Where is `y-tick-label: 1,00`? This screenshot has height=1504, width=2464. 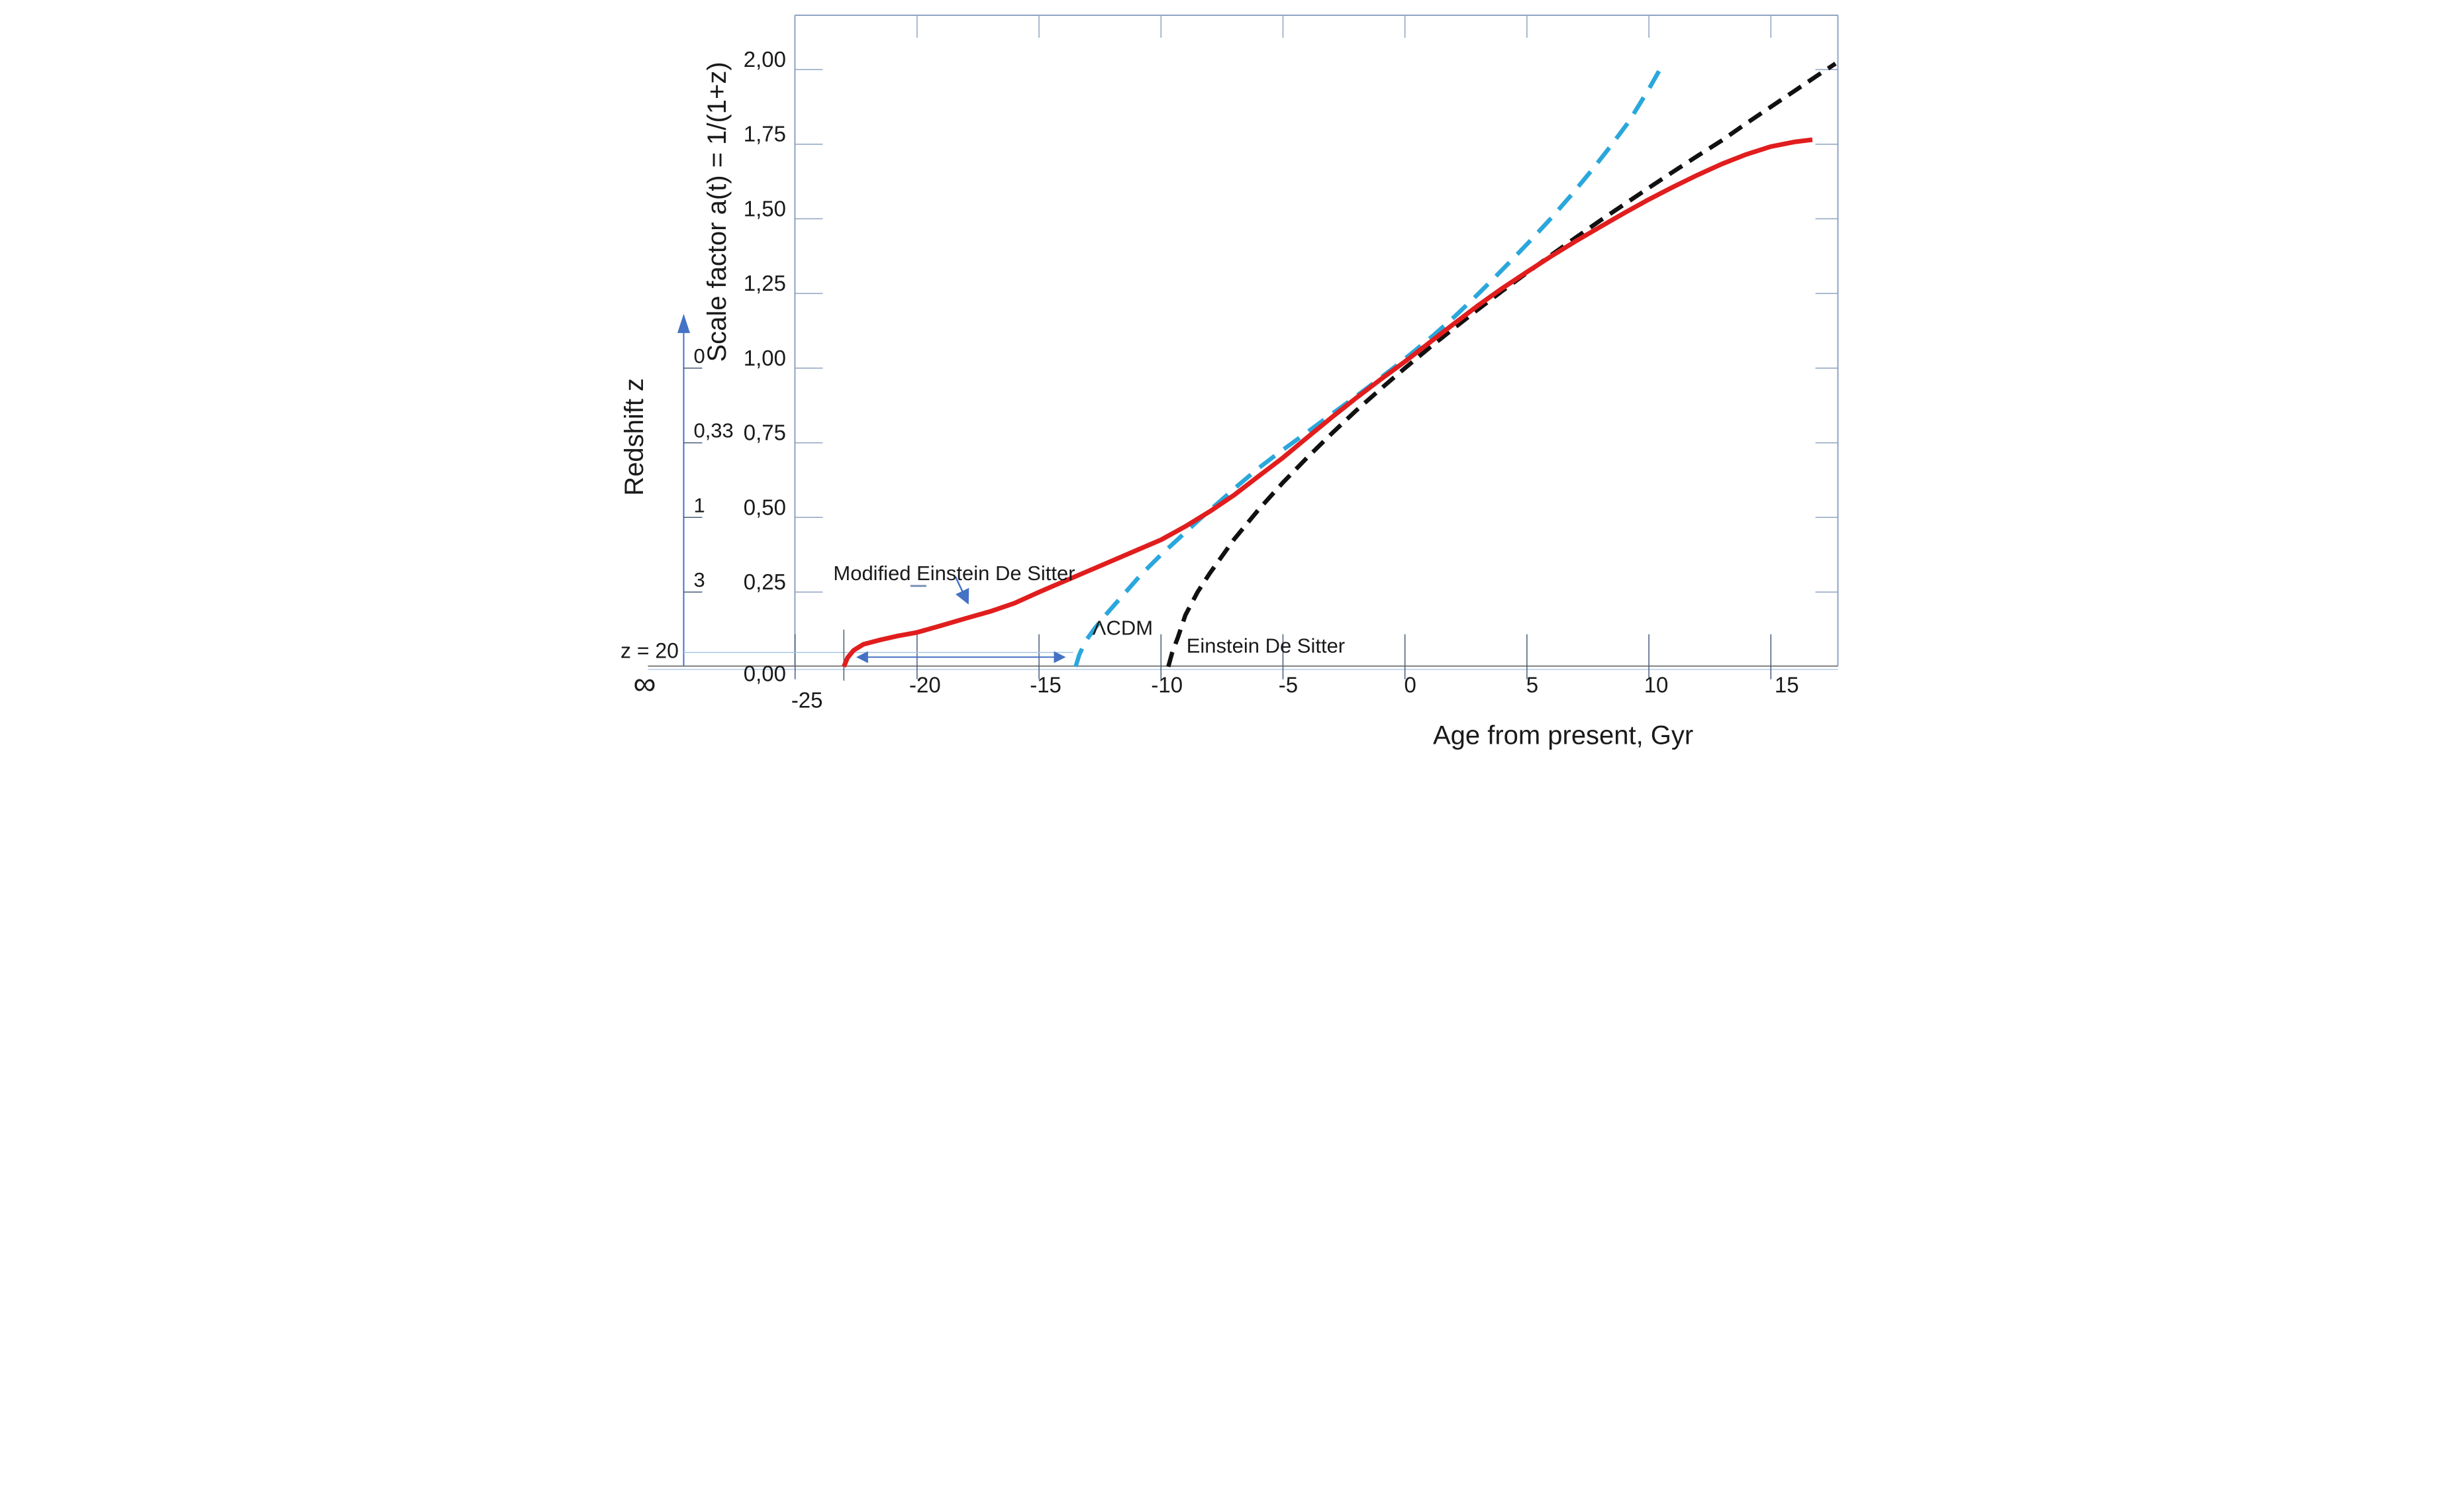
y-tick-label: 1,00 is located at coordinates (764, 358).